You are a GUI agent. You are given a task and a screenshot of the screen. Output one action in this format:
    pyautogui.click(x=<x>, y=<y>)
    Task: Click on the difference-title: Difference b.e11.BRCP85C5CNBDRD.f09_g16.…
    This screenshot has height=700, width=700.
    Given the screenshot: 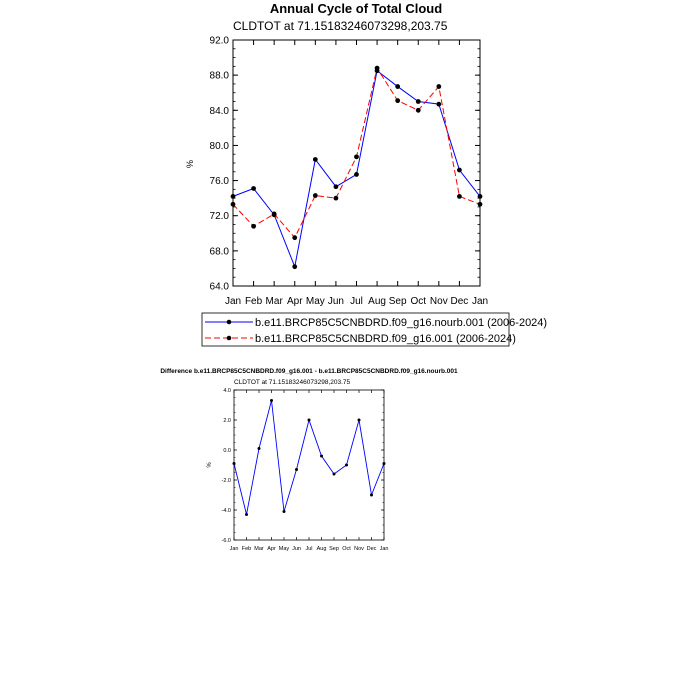 What is the action you would take?
    pyautogui.click(x=309, y=371)
    